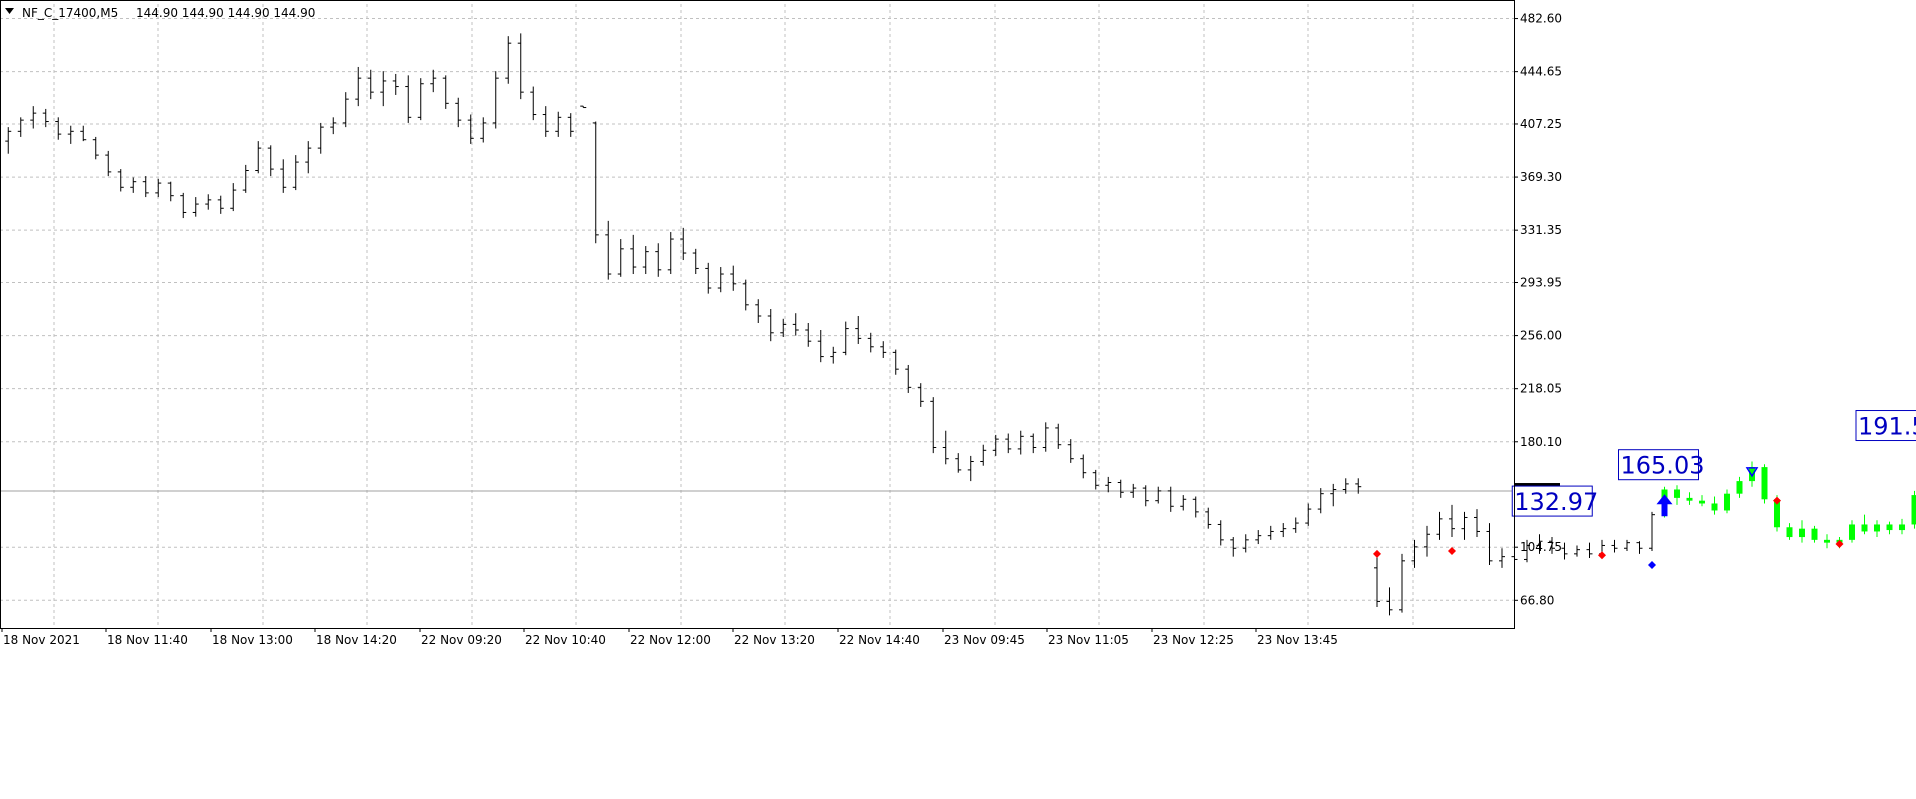 This screenshot has height=799, width=1916. What do you see at coordinates (565, 640) in the screenshot?
I see `x-tick-label: 22 Nov 10:40` at bounding box center [565, 640].